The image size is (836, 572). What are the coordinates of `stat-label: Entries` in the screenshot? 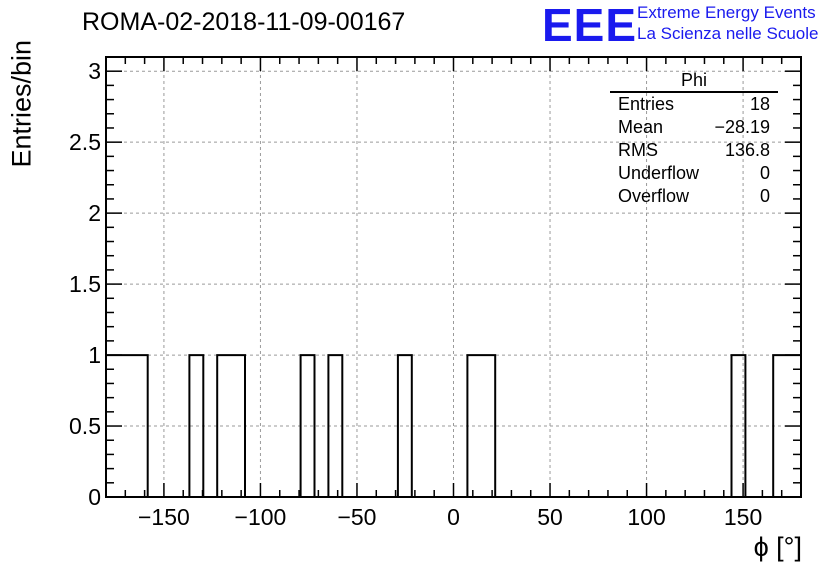 It's located at (646, 104).